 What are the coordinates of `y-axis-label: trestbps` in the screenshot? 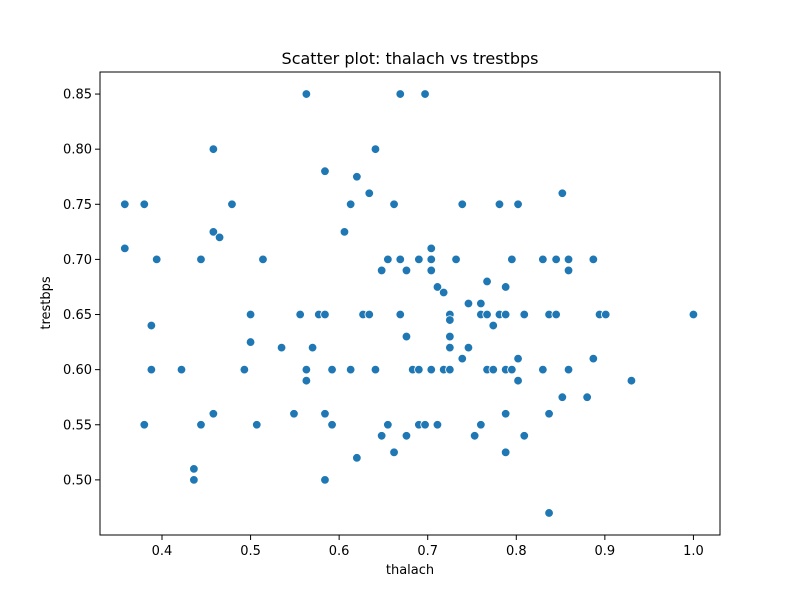 It's located at (46, 303).